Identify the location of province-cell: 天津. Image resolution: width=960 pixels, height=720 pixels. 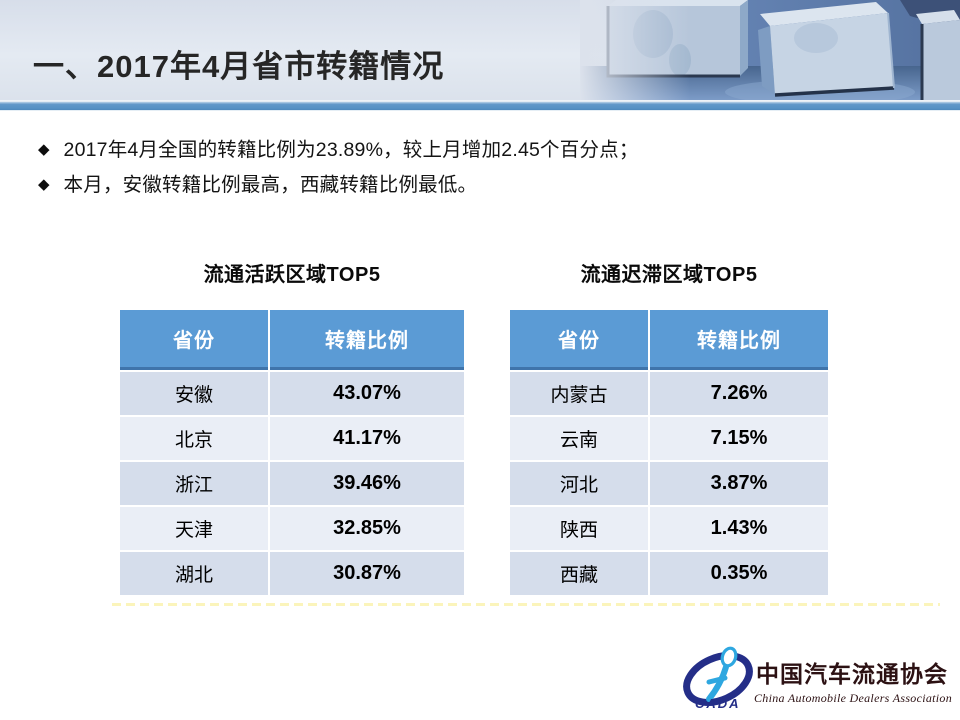
(194, 528).